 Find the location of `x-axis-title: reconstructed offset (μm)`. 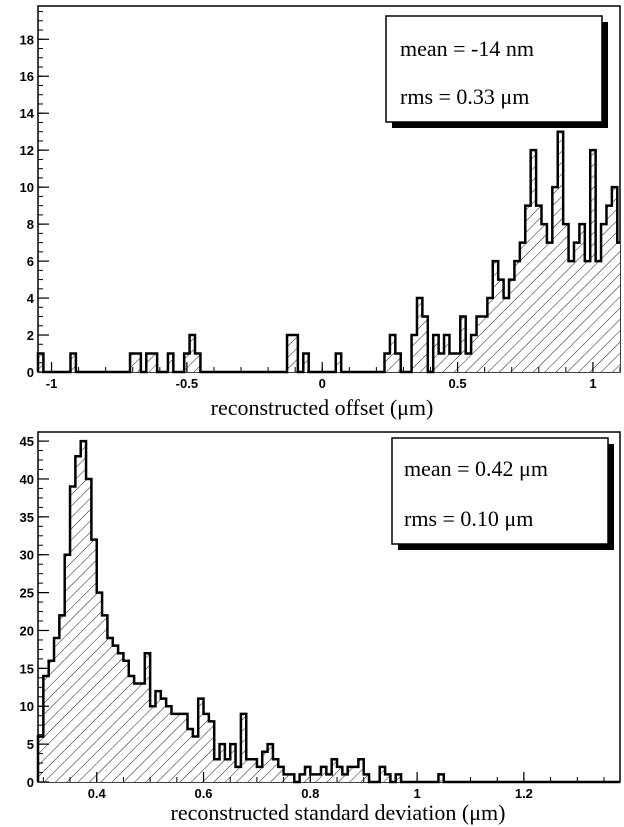

x-axis-title: reconstructed offset (μm) is located at coordinates (322, 407).